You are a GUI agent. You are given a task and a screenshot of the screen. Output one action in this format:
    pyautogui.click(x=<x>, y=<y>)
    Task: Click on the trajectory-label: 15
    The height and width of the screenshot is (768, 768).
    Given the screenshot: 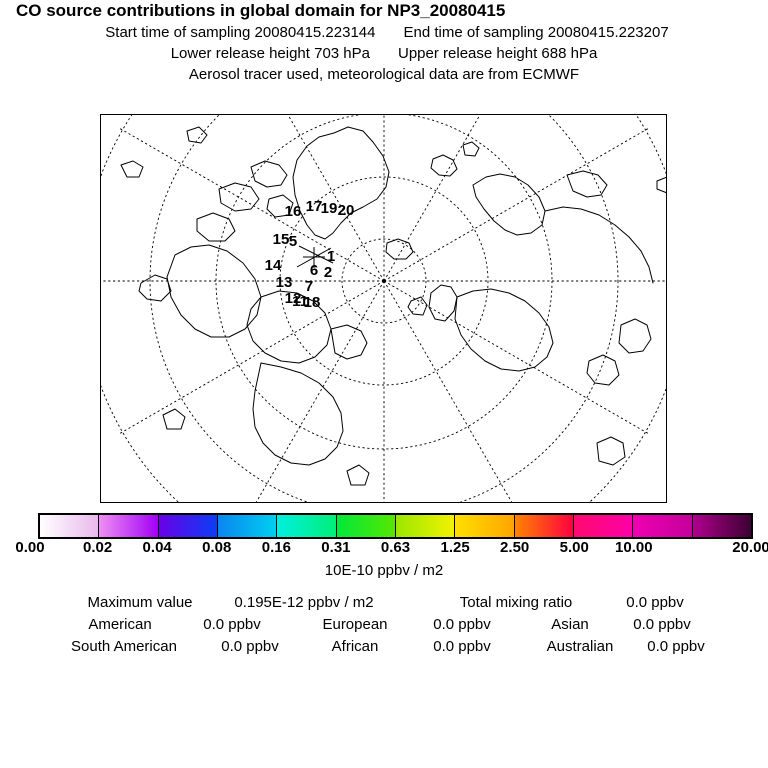 What is the action you would take?
    pyautogui.click(x=281, y=239)
    